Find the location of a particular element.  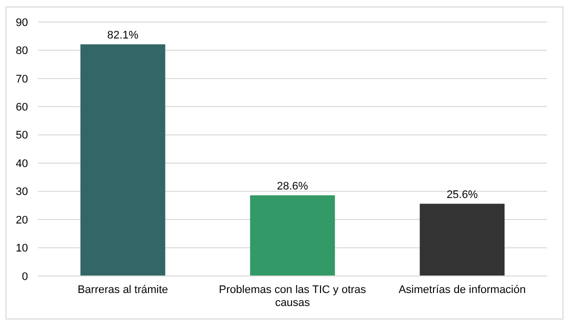

data-label: 25.6% is located at coordinates (462, 194).